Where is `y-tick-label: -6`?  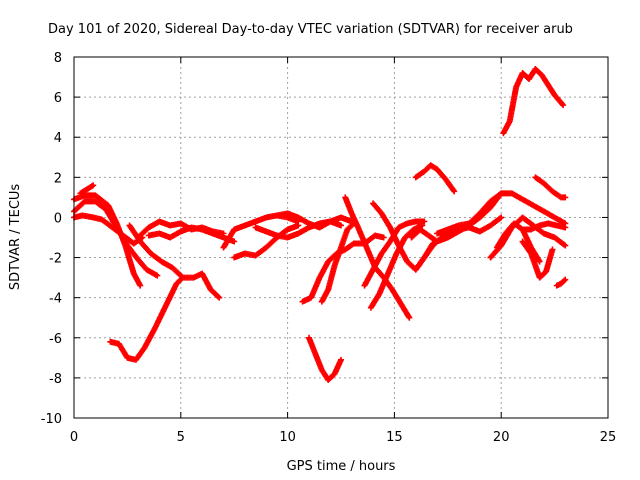
y-tick-label: -6 is located at coordinates (55, 339).